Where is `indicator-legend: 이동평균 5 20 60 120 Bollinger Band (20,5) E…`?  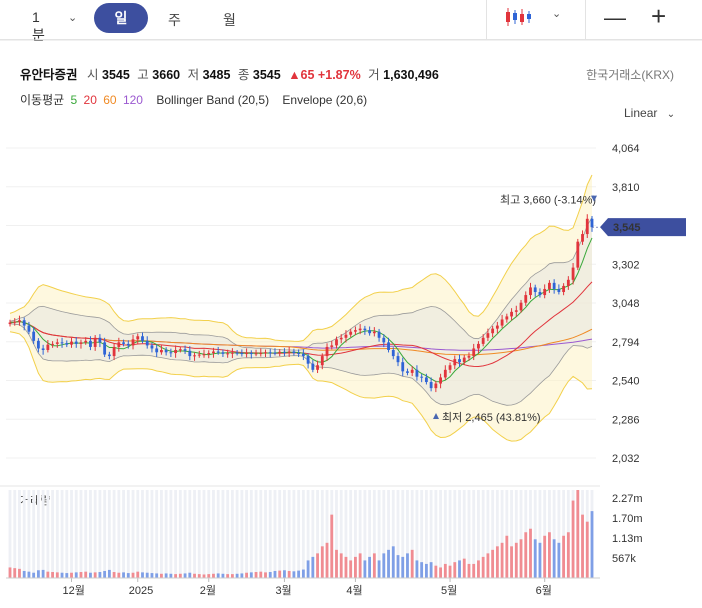 indicator-legend: 이동평균 5 20 60 120 Bollinger Band (20,5) E… is located at coordinates (195, 99).